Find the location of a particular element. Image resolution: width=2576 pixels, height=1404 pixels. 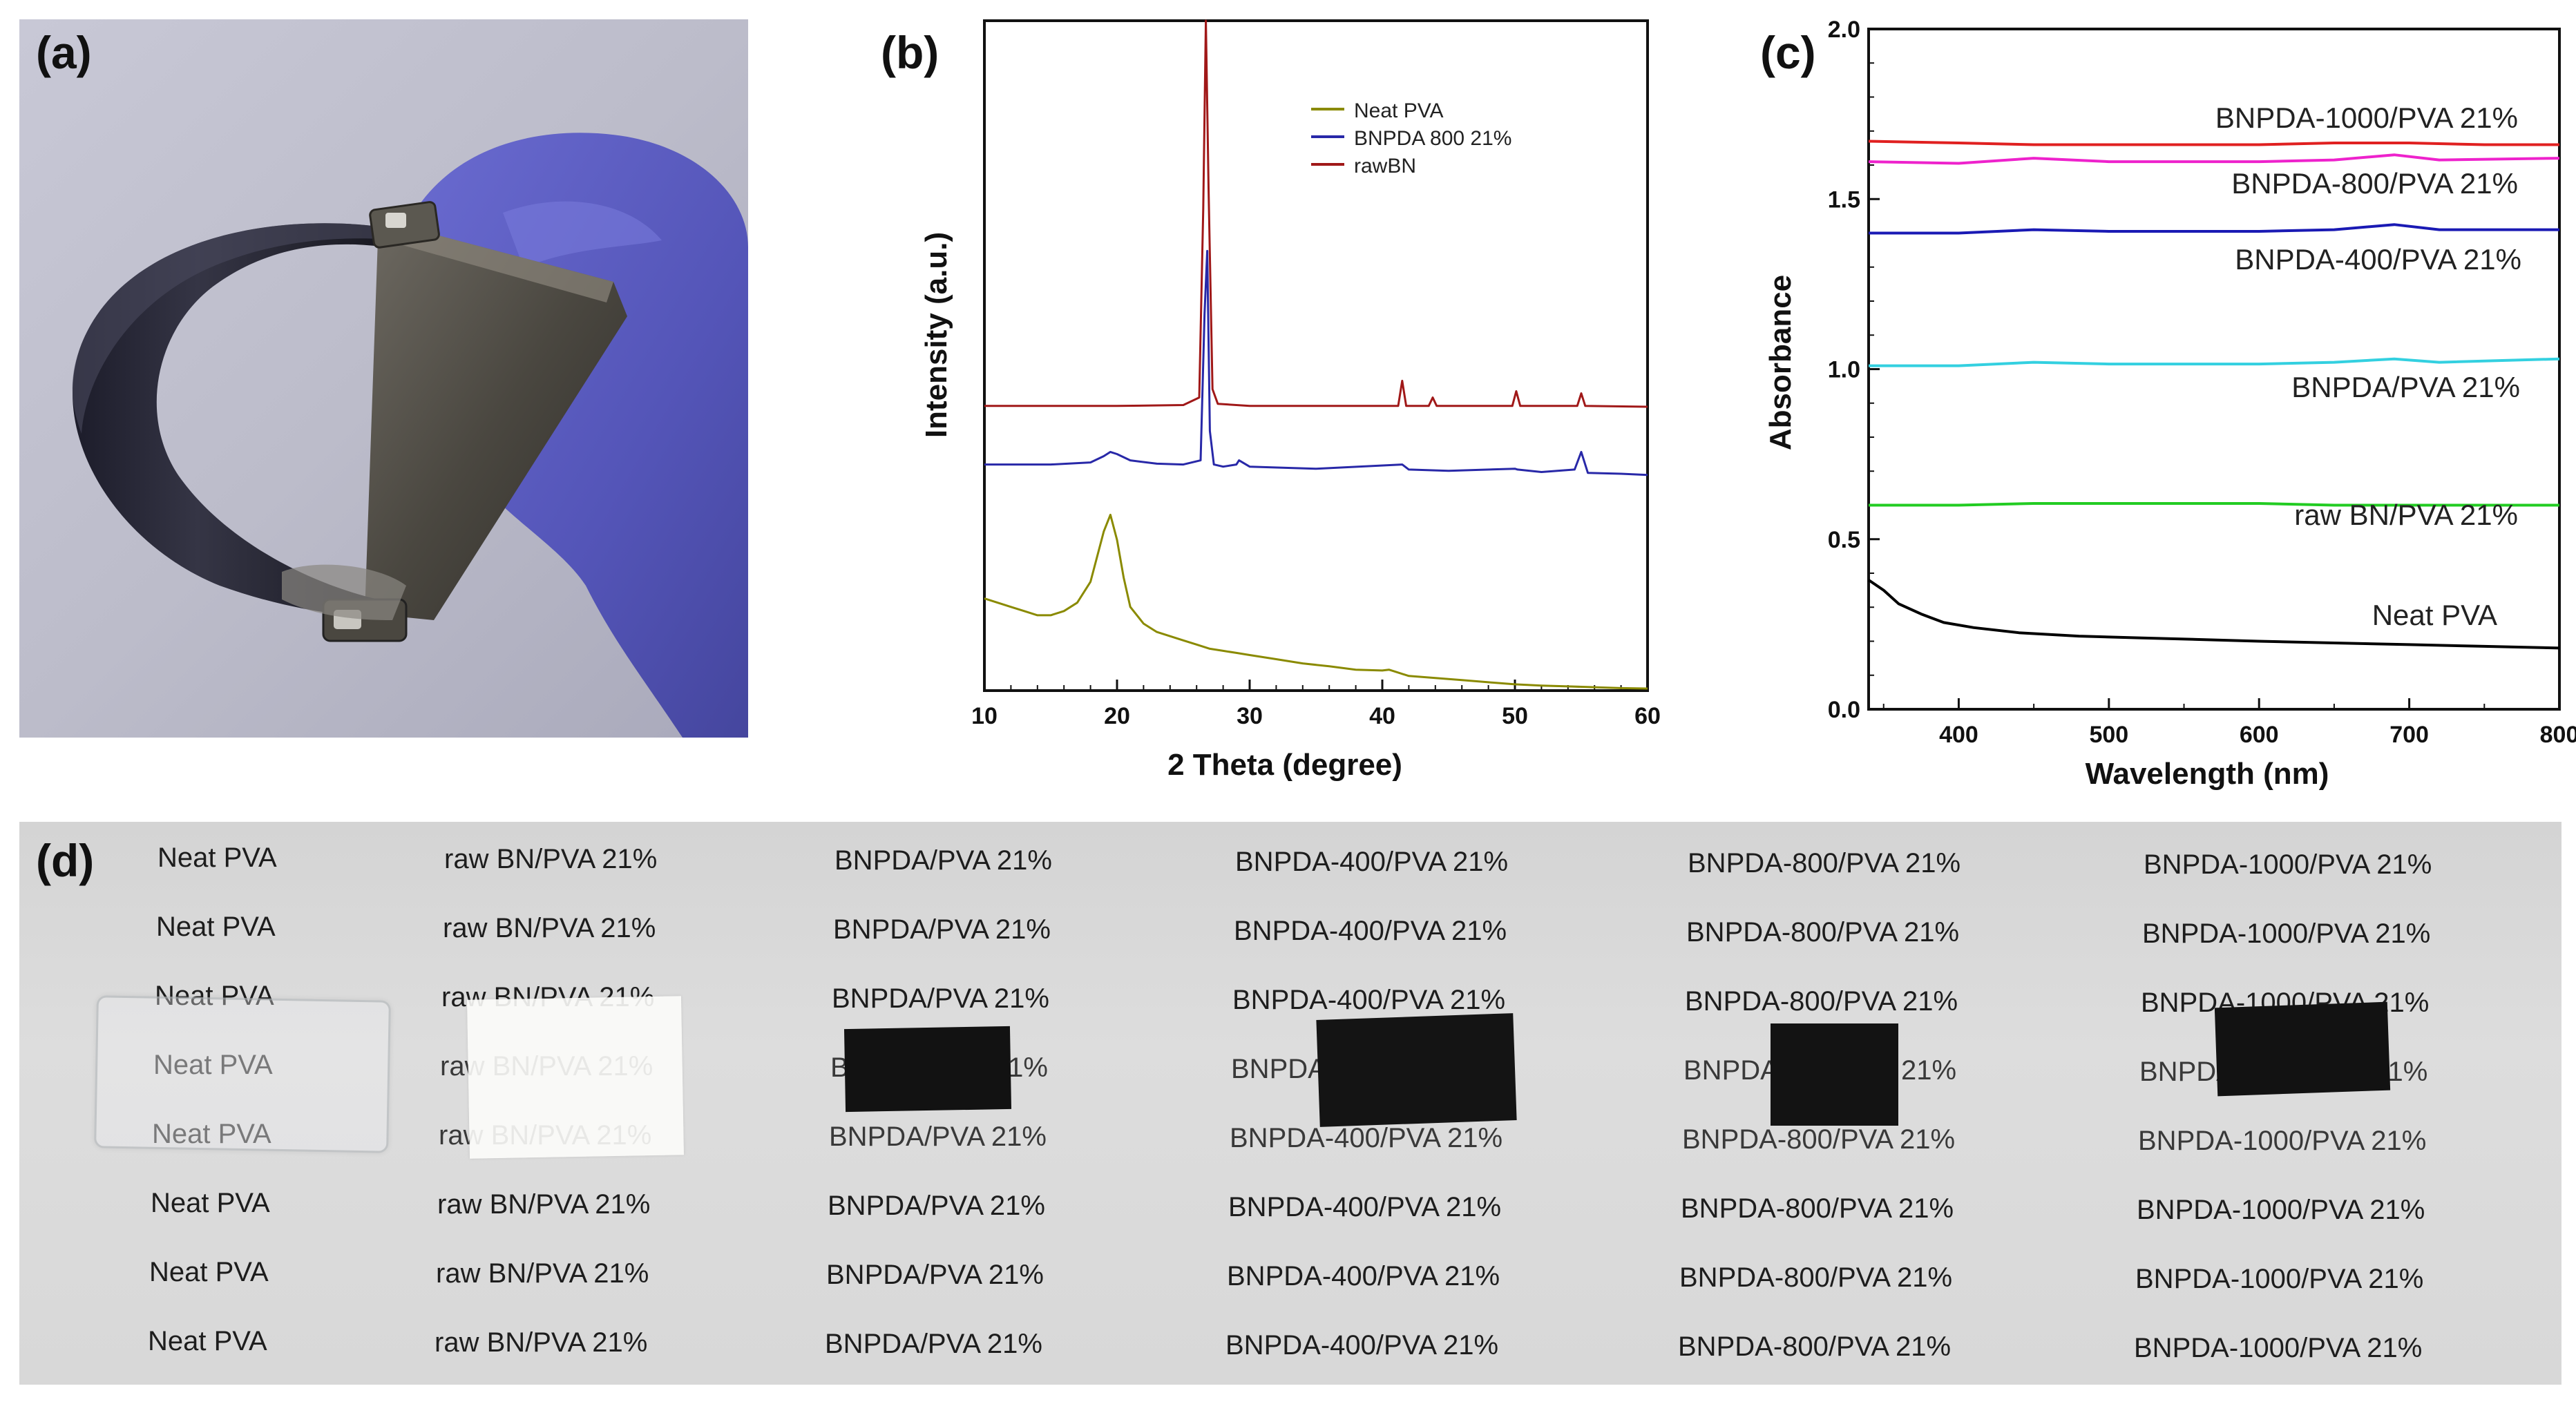

uv-y-tick-label: 2.0 is located at coordinates (1844, 30).